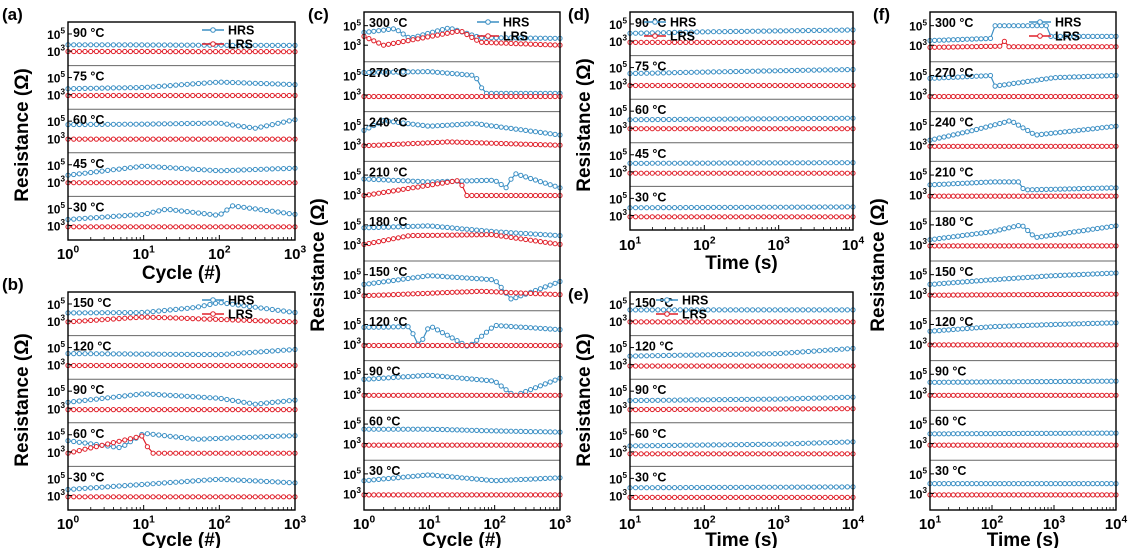 The image size is (1132, 548). I want to click on y-tick-label: 10³, so click(618, 451).